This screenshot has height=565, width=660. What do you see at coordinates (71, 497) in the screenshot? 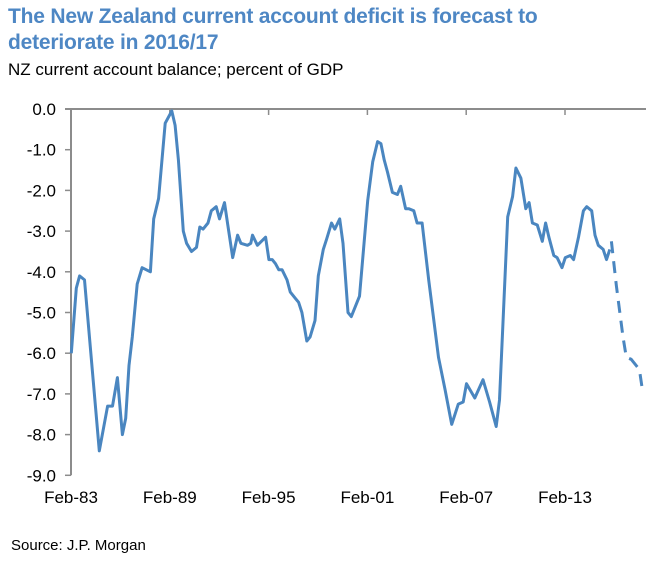
I see `x-tick-label: Feb-83` at bounding box center [71, 497].